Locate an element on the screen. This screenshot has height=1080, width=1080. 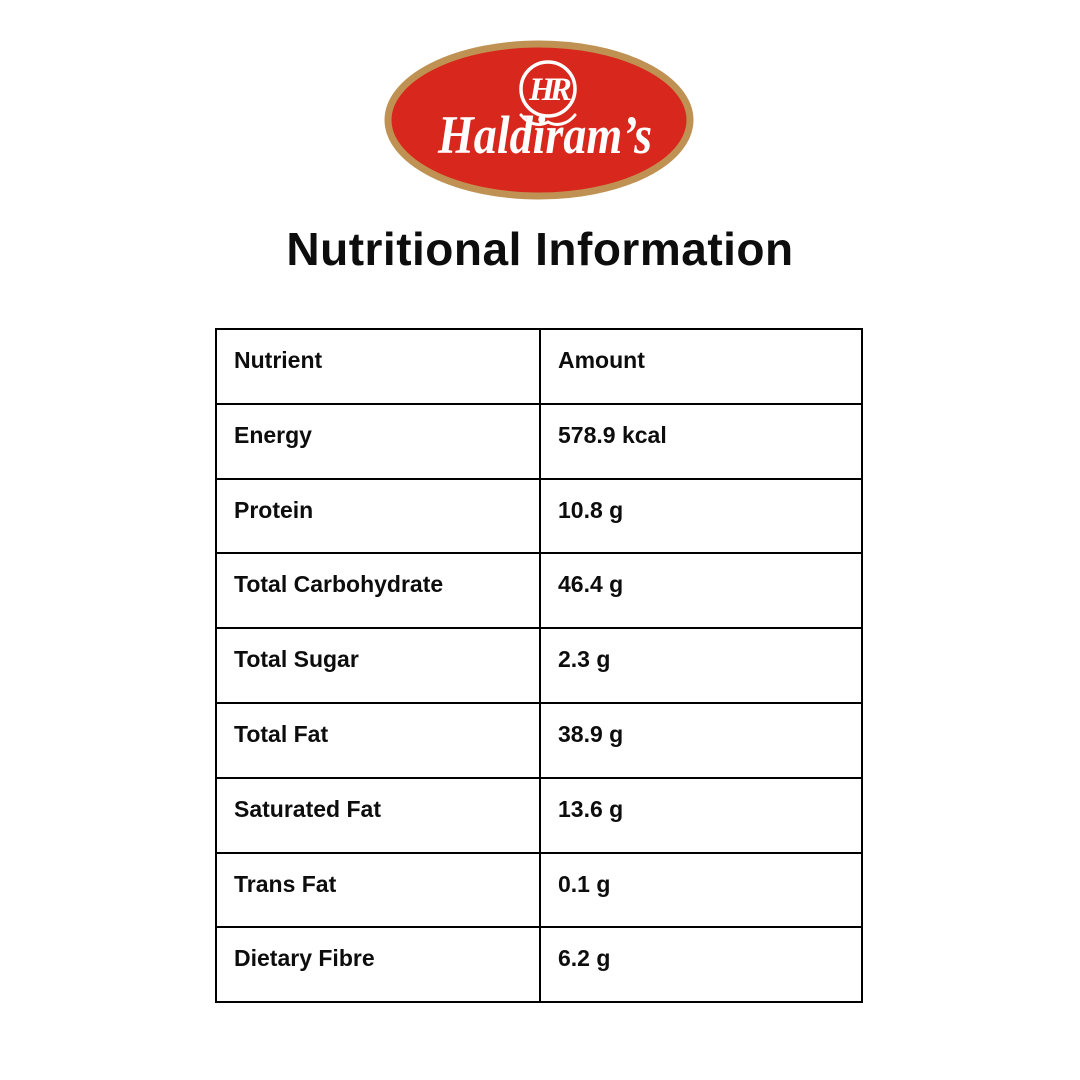
nutrient-cell: Total Fat is located at coordinates (378, 740).